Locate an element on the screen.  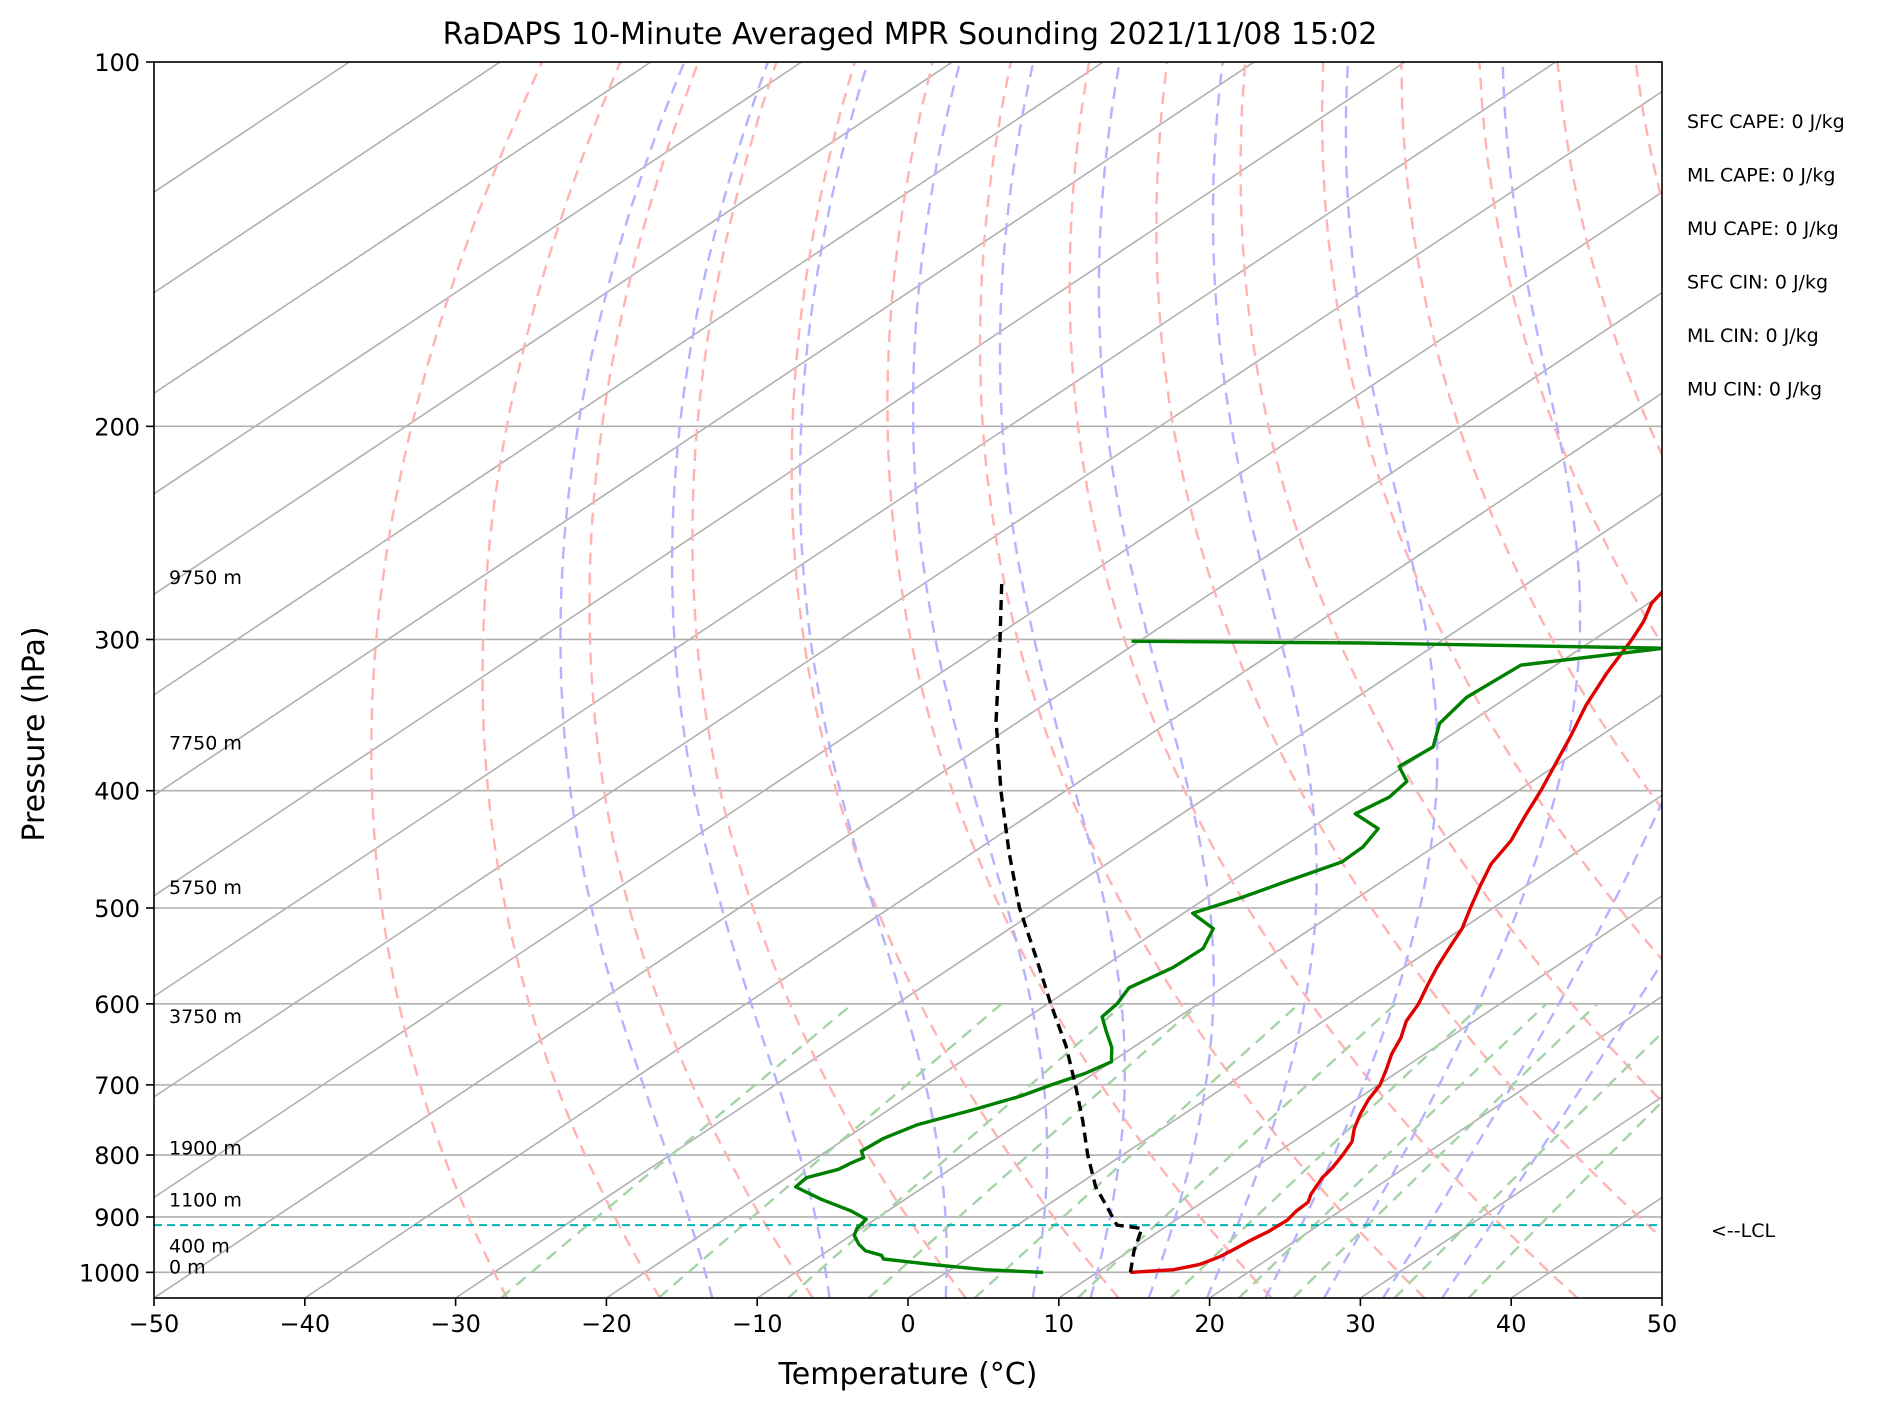
x-tick-label: −50 is located at coordinates (154, 1324).